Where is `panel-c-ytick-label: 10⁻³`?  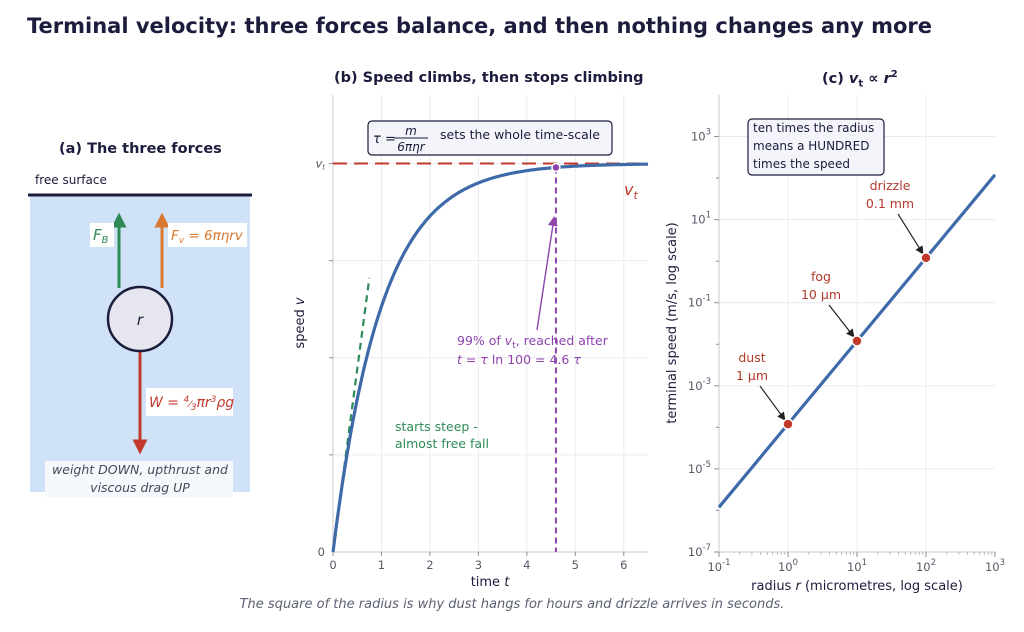 panel-c-ytick-label: 10⁻³ is located at coordinates (699, 385).